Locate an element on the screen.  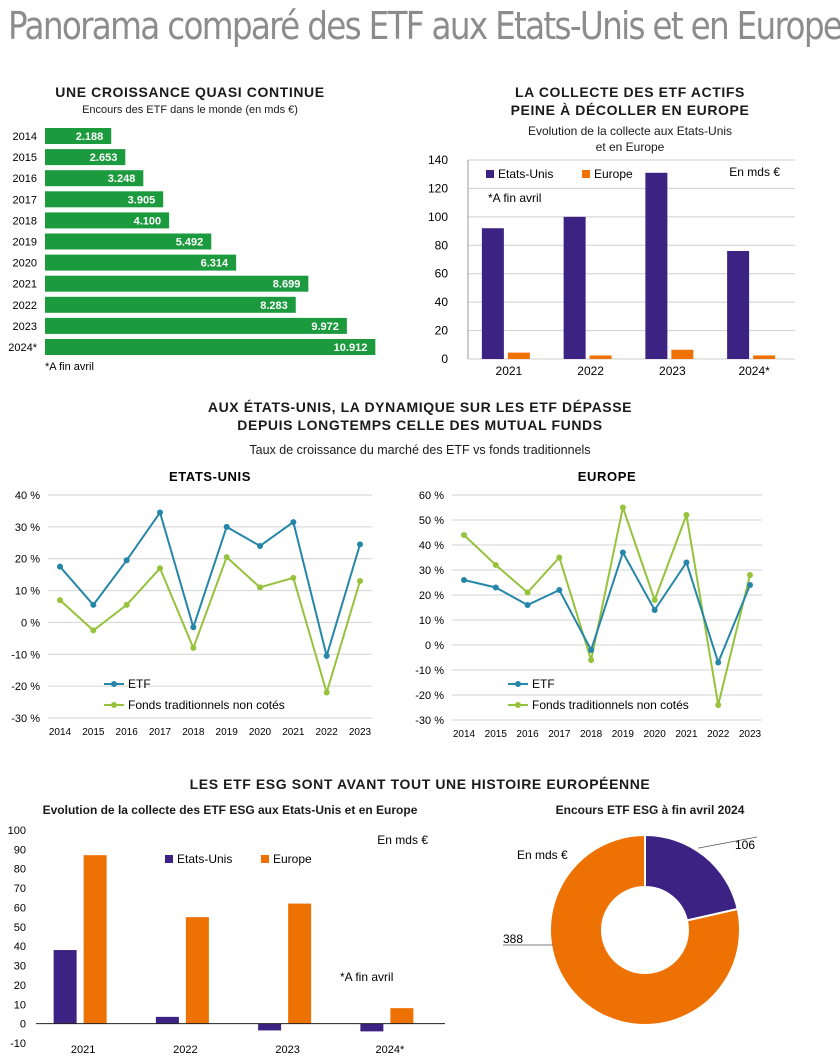
series-line is located at coordinates (607, 608).